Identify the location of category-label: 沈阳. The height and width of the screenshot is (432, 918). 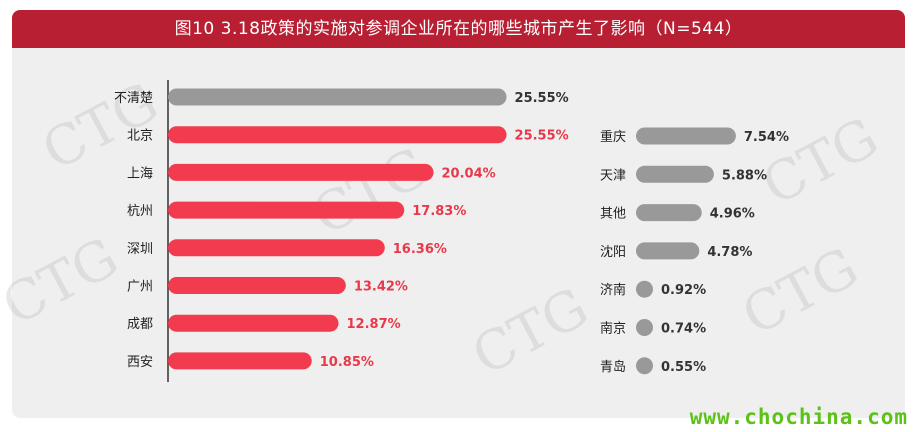
(613, 252).